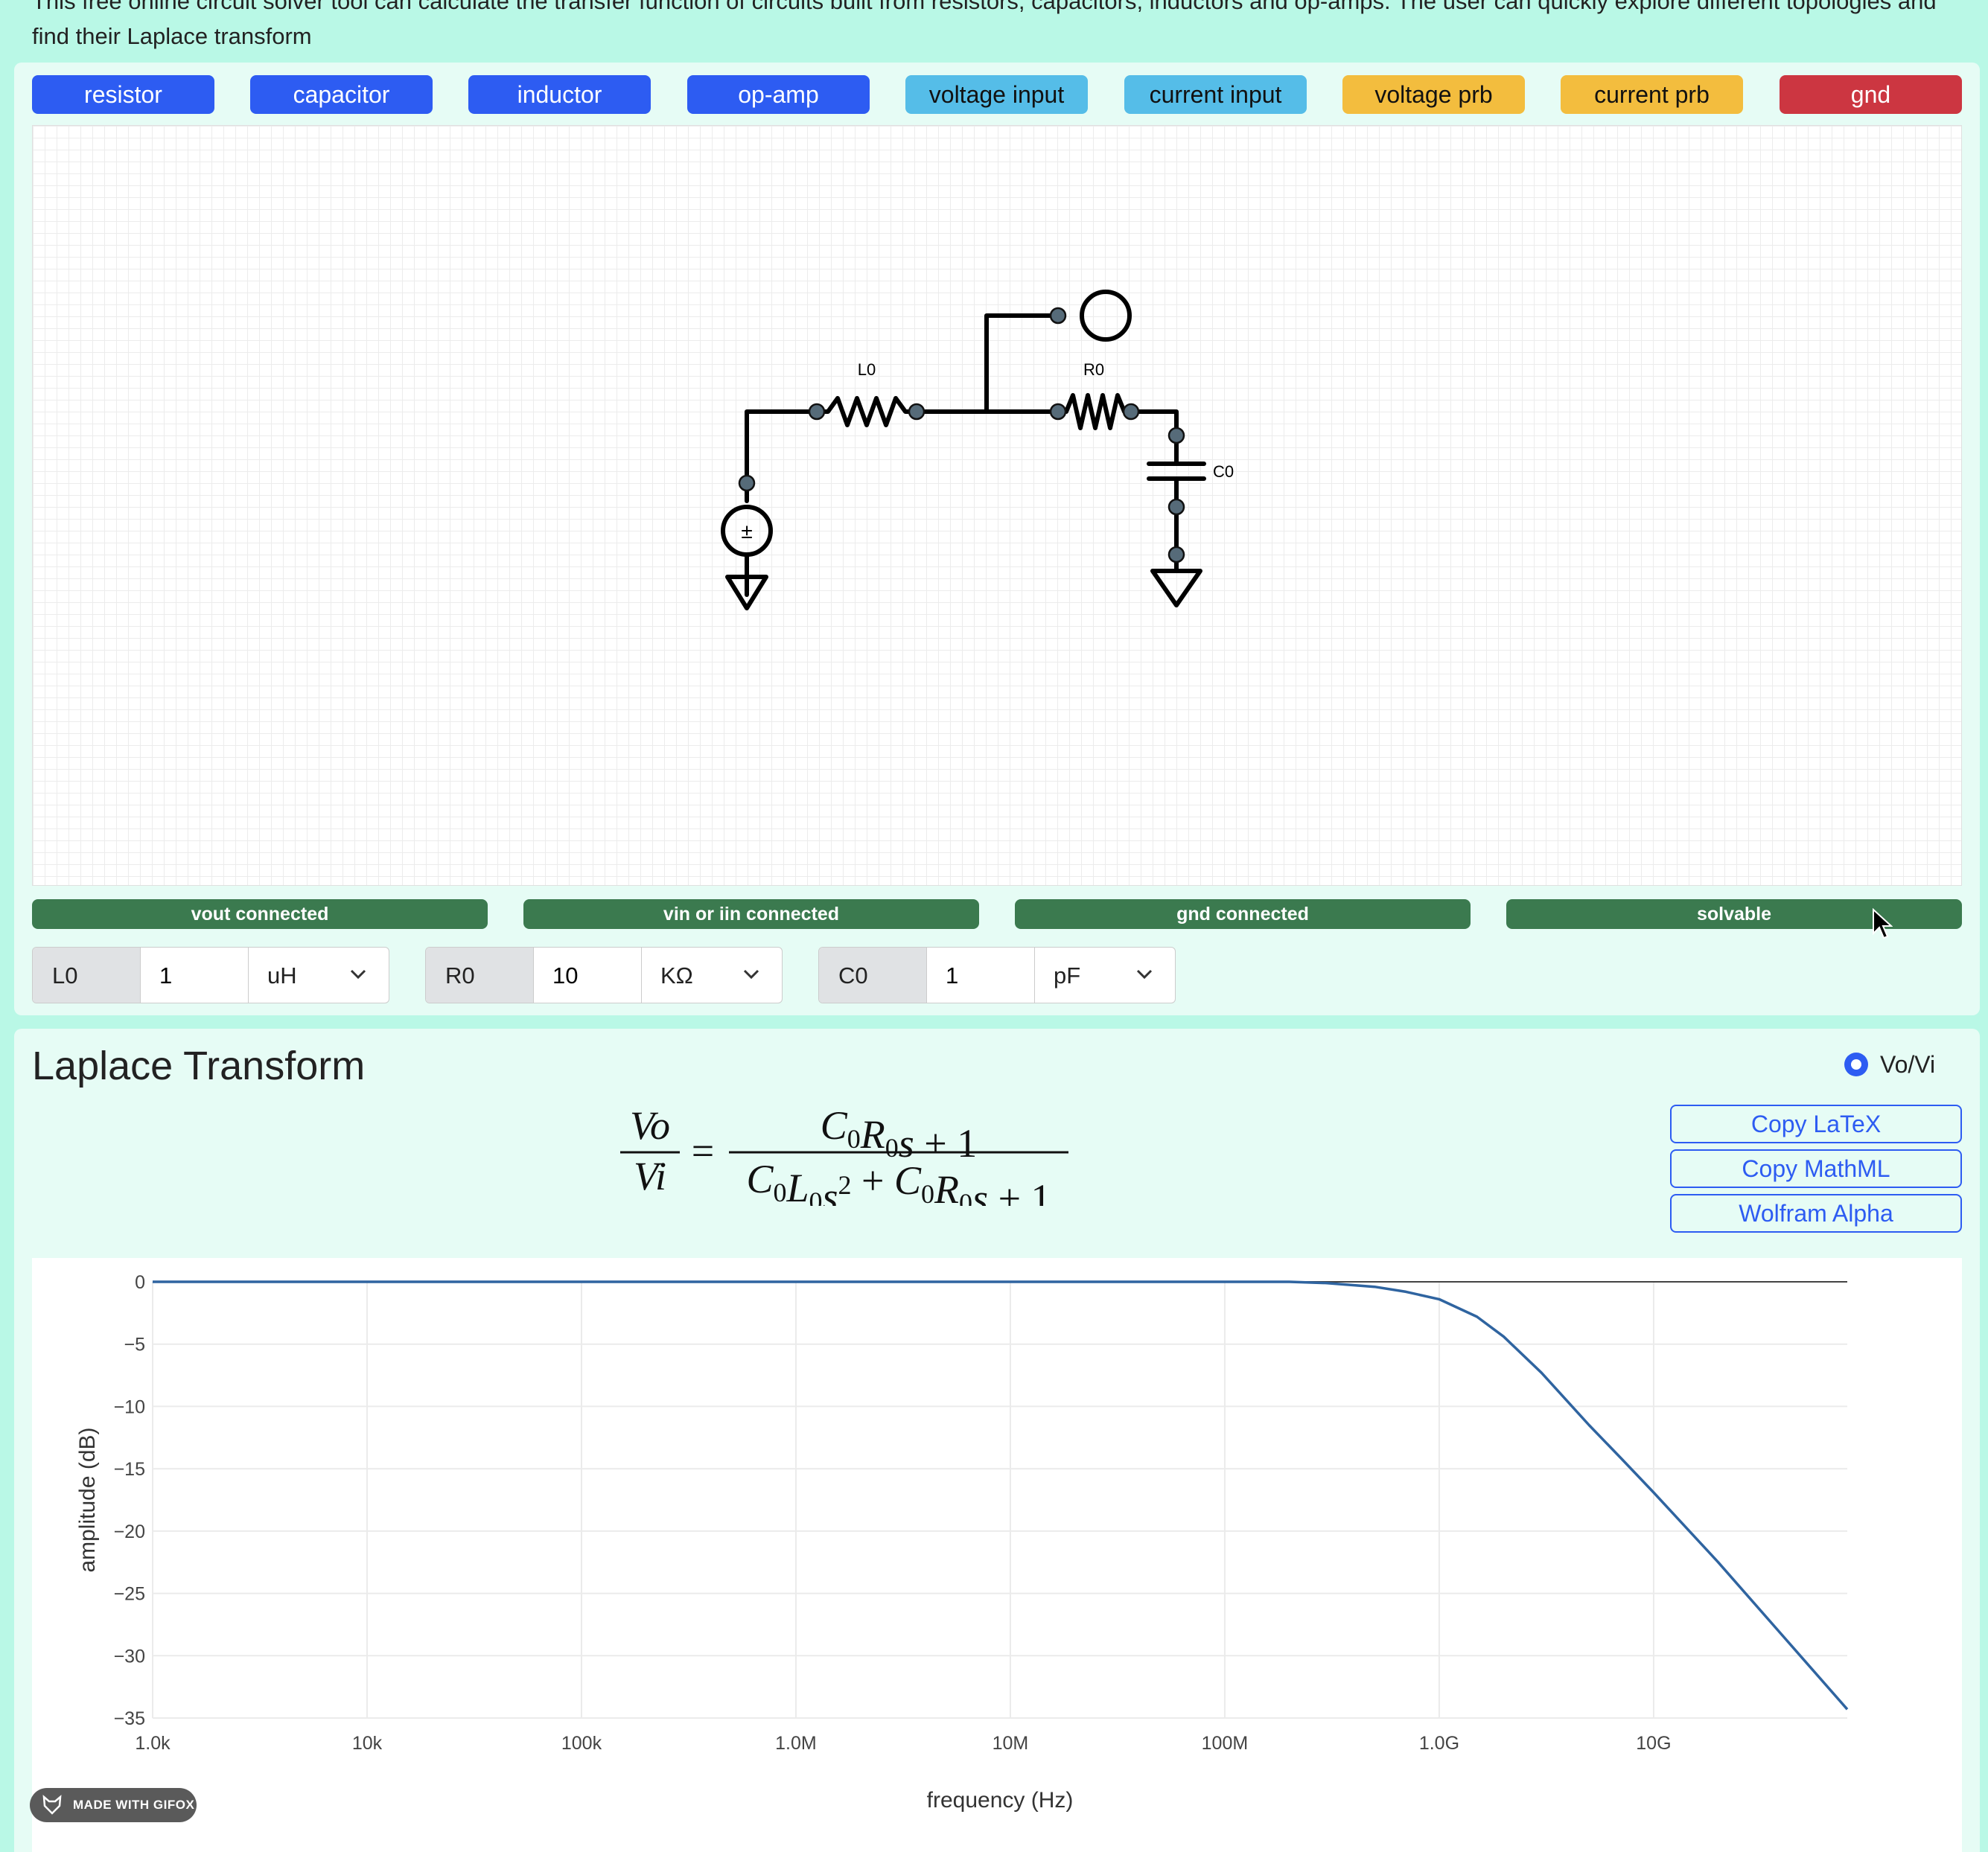 Image resolution: width=1988 pixels, height=1852 pixels. Describe the element at coordinates (140, 1282) in the screenshot. I see `y-tick-label: 0` at that location.